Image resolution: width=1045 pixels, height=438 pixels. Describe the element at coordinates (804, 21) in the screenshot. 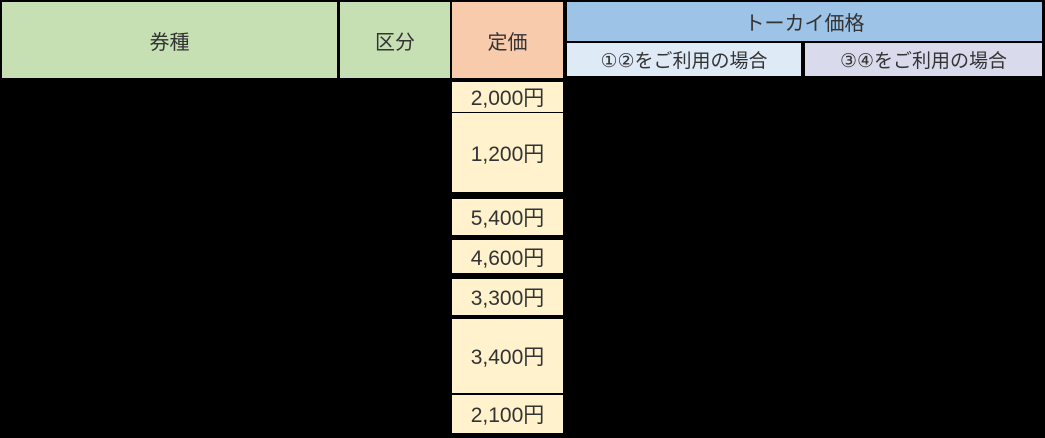

I see `header-tokai-price: トーカイ価格` at that location.